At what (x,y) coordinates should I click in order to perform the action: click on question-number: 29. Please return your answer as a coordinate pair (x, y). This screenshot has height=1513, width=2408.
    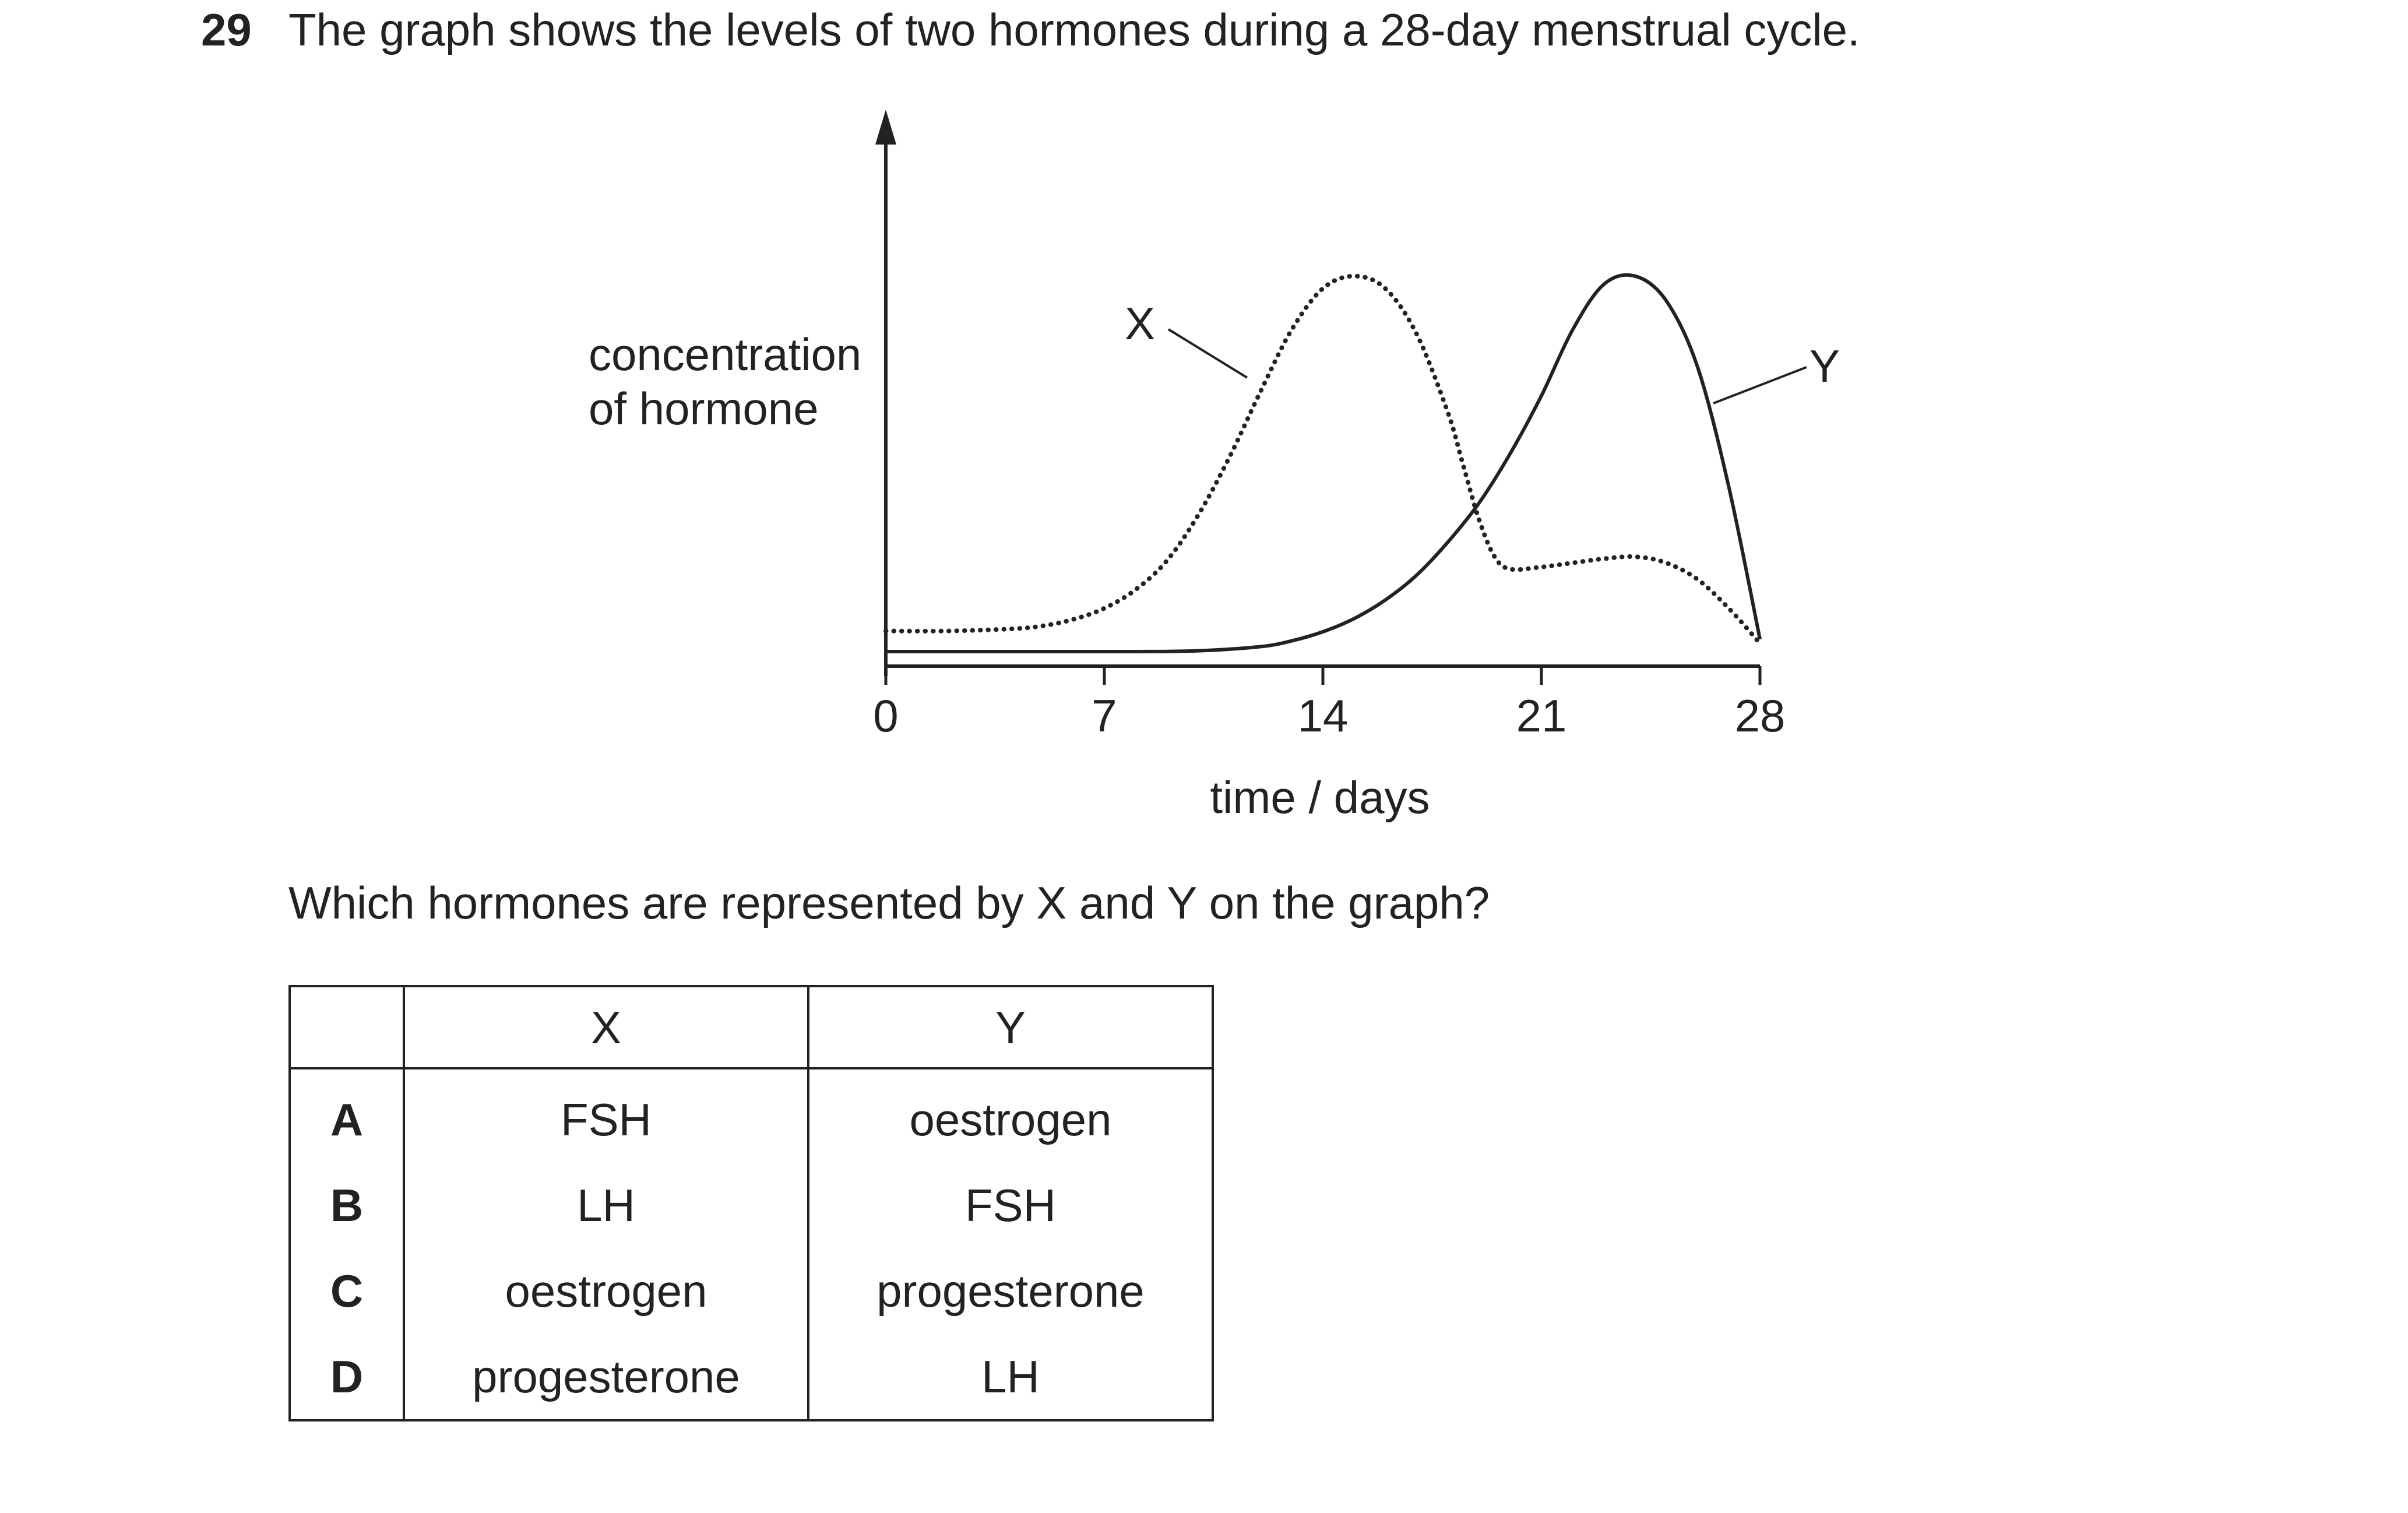
    Looking at the image, I should click on (227, 29).